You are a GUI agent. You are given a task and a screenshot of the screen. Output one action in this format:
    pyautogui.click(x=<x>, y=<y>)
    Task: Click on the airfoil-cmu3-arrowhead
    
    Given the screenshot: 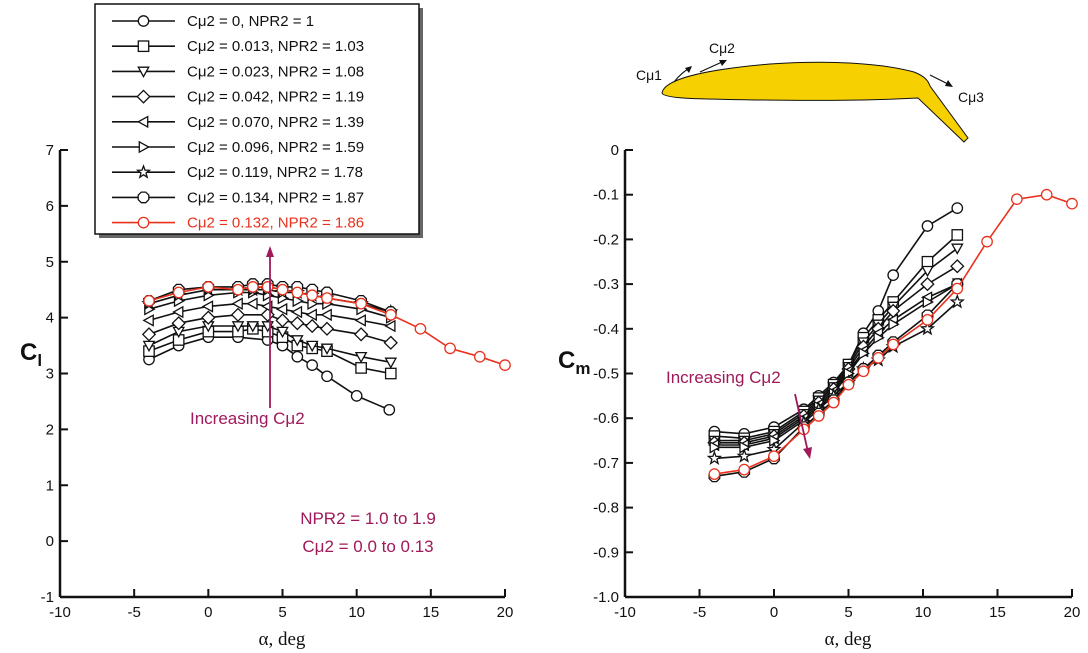 What is the action you would take?
    pyautogui.click(x=949, y=83)
    